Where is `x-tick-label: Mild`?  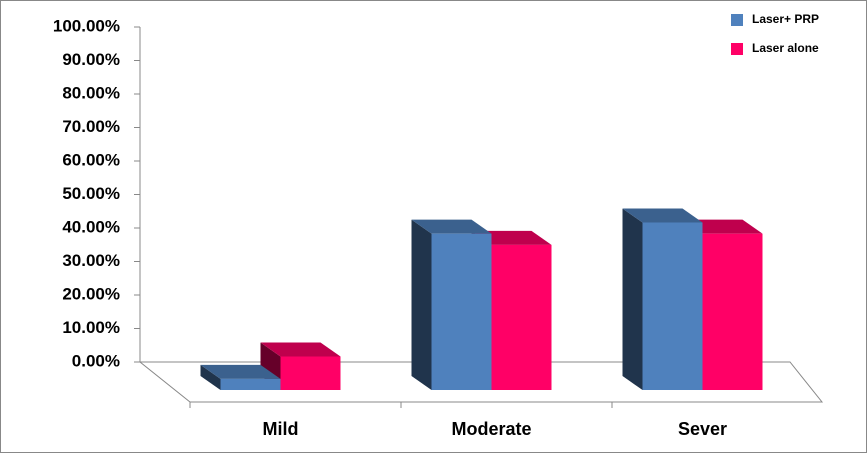 x-tick-label: Mild is located at coordinates (281, 429).